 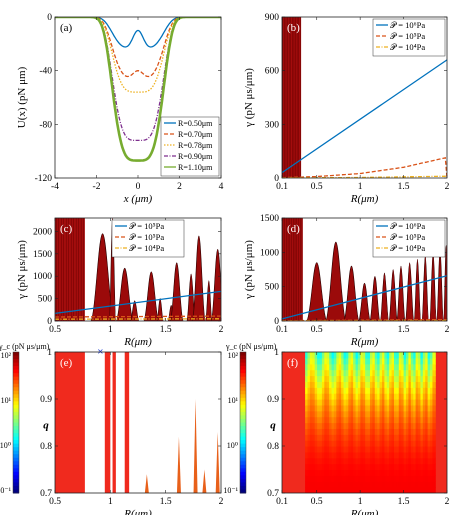 What do you see at coordinates (364, 269) in the screenshot?
I see `plot-area` at bounding box center [364, 269].